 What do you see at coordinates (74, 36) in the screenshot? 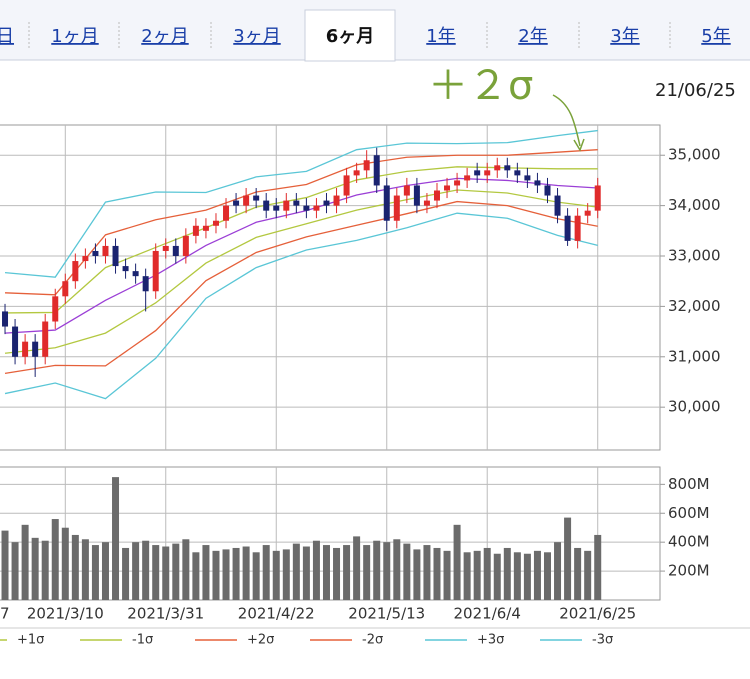
I see `tab: 1ヶ月` at bounding box center [74, 36].